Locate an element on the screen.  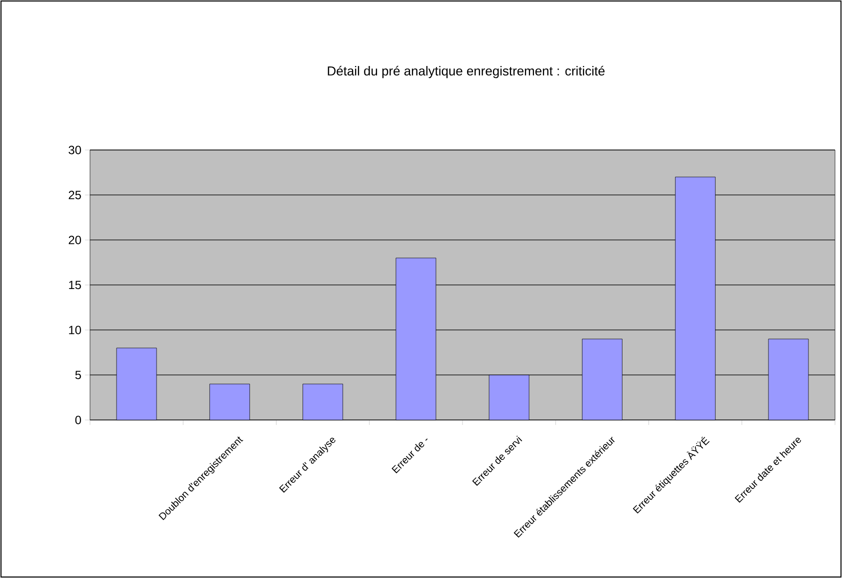
y-tick-label: 10 is located at coordinates (75, 330).